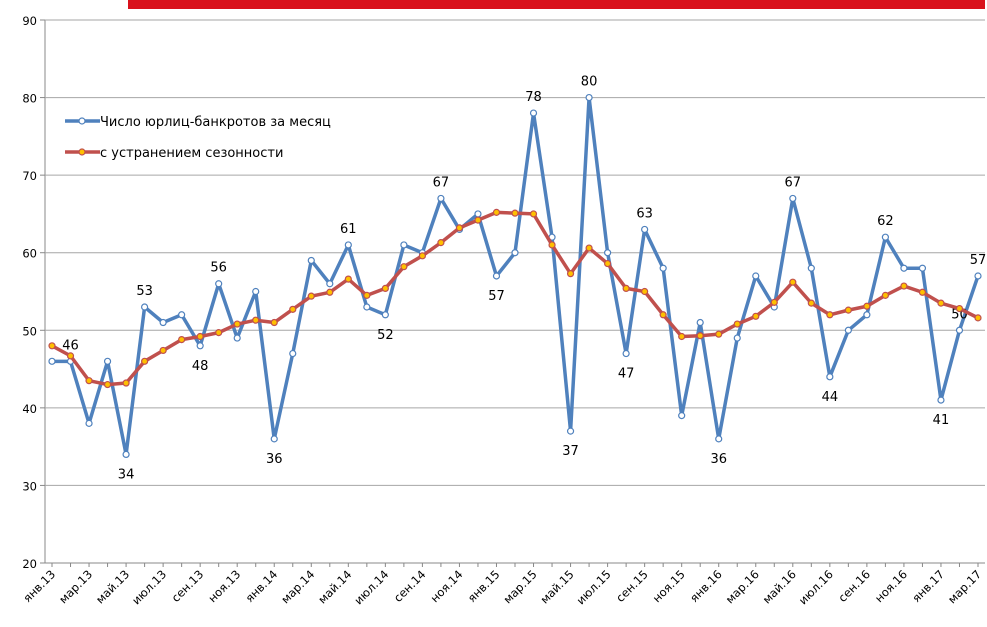  Describe the element at coordinates (348, 229) in the screenshot. I see `data-label: 61` at that location.